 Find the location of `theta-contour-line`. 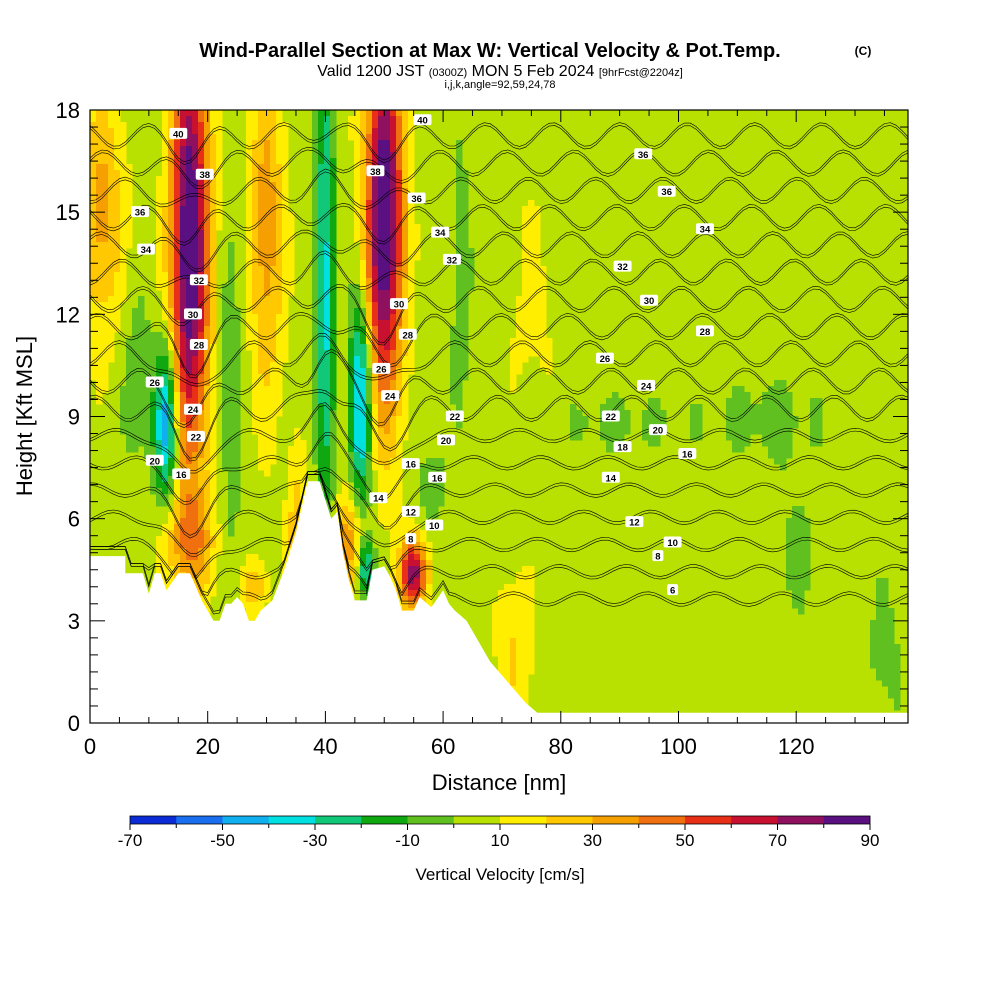

theta-contour-line is located at coordinates (499, 187).